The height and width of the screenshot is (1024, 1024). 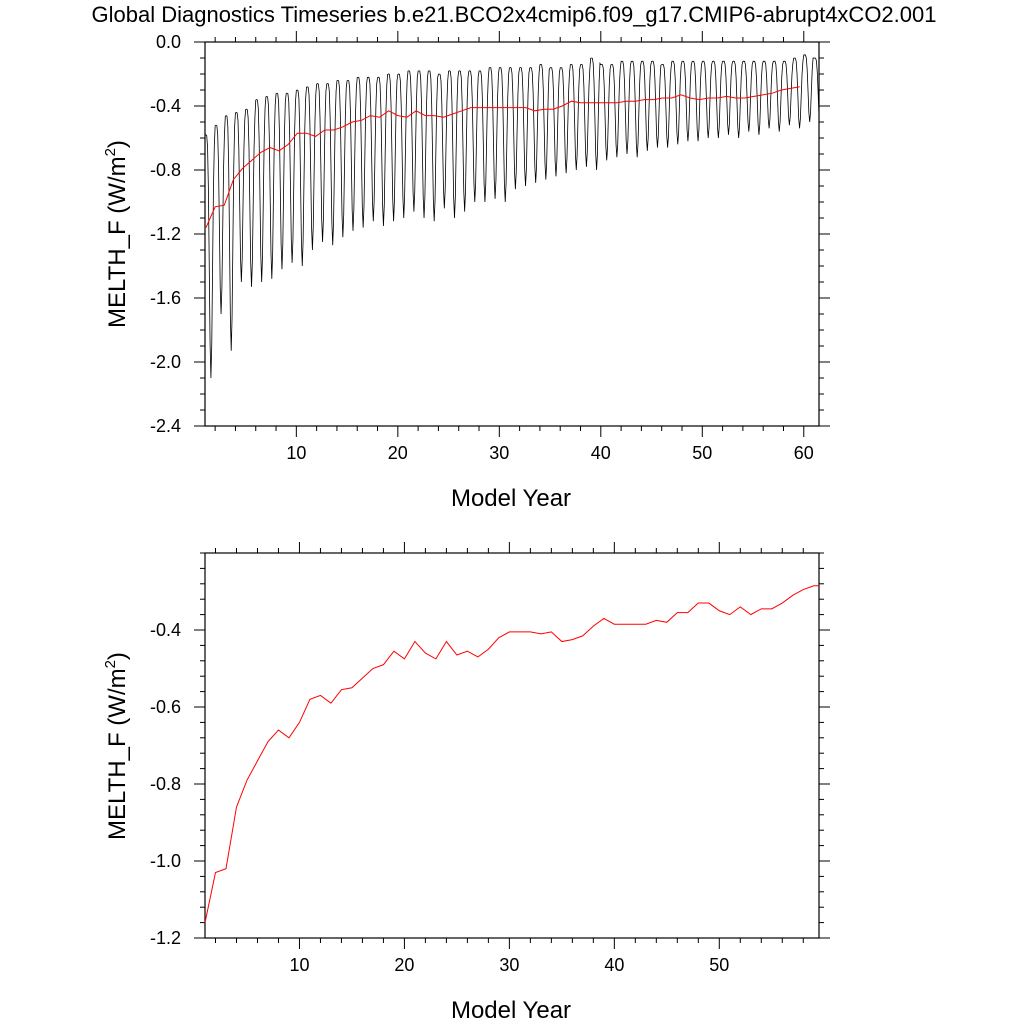 What do you see at coordinates (165, 861) in the screenshot?
I see `y-tick-label: -1.0` at bounding box center [165, 861].